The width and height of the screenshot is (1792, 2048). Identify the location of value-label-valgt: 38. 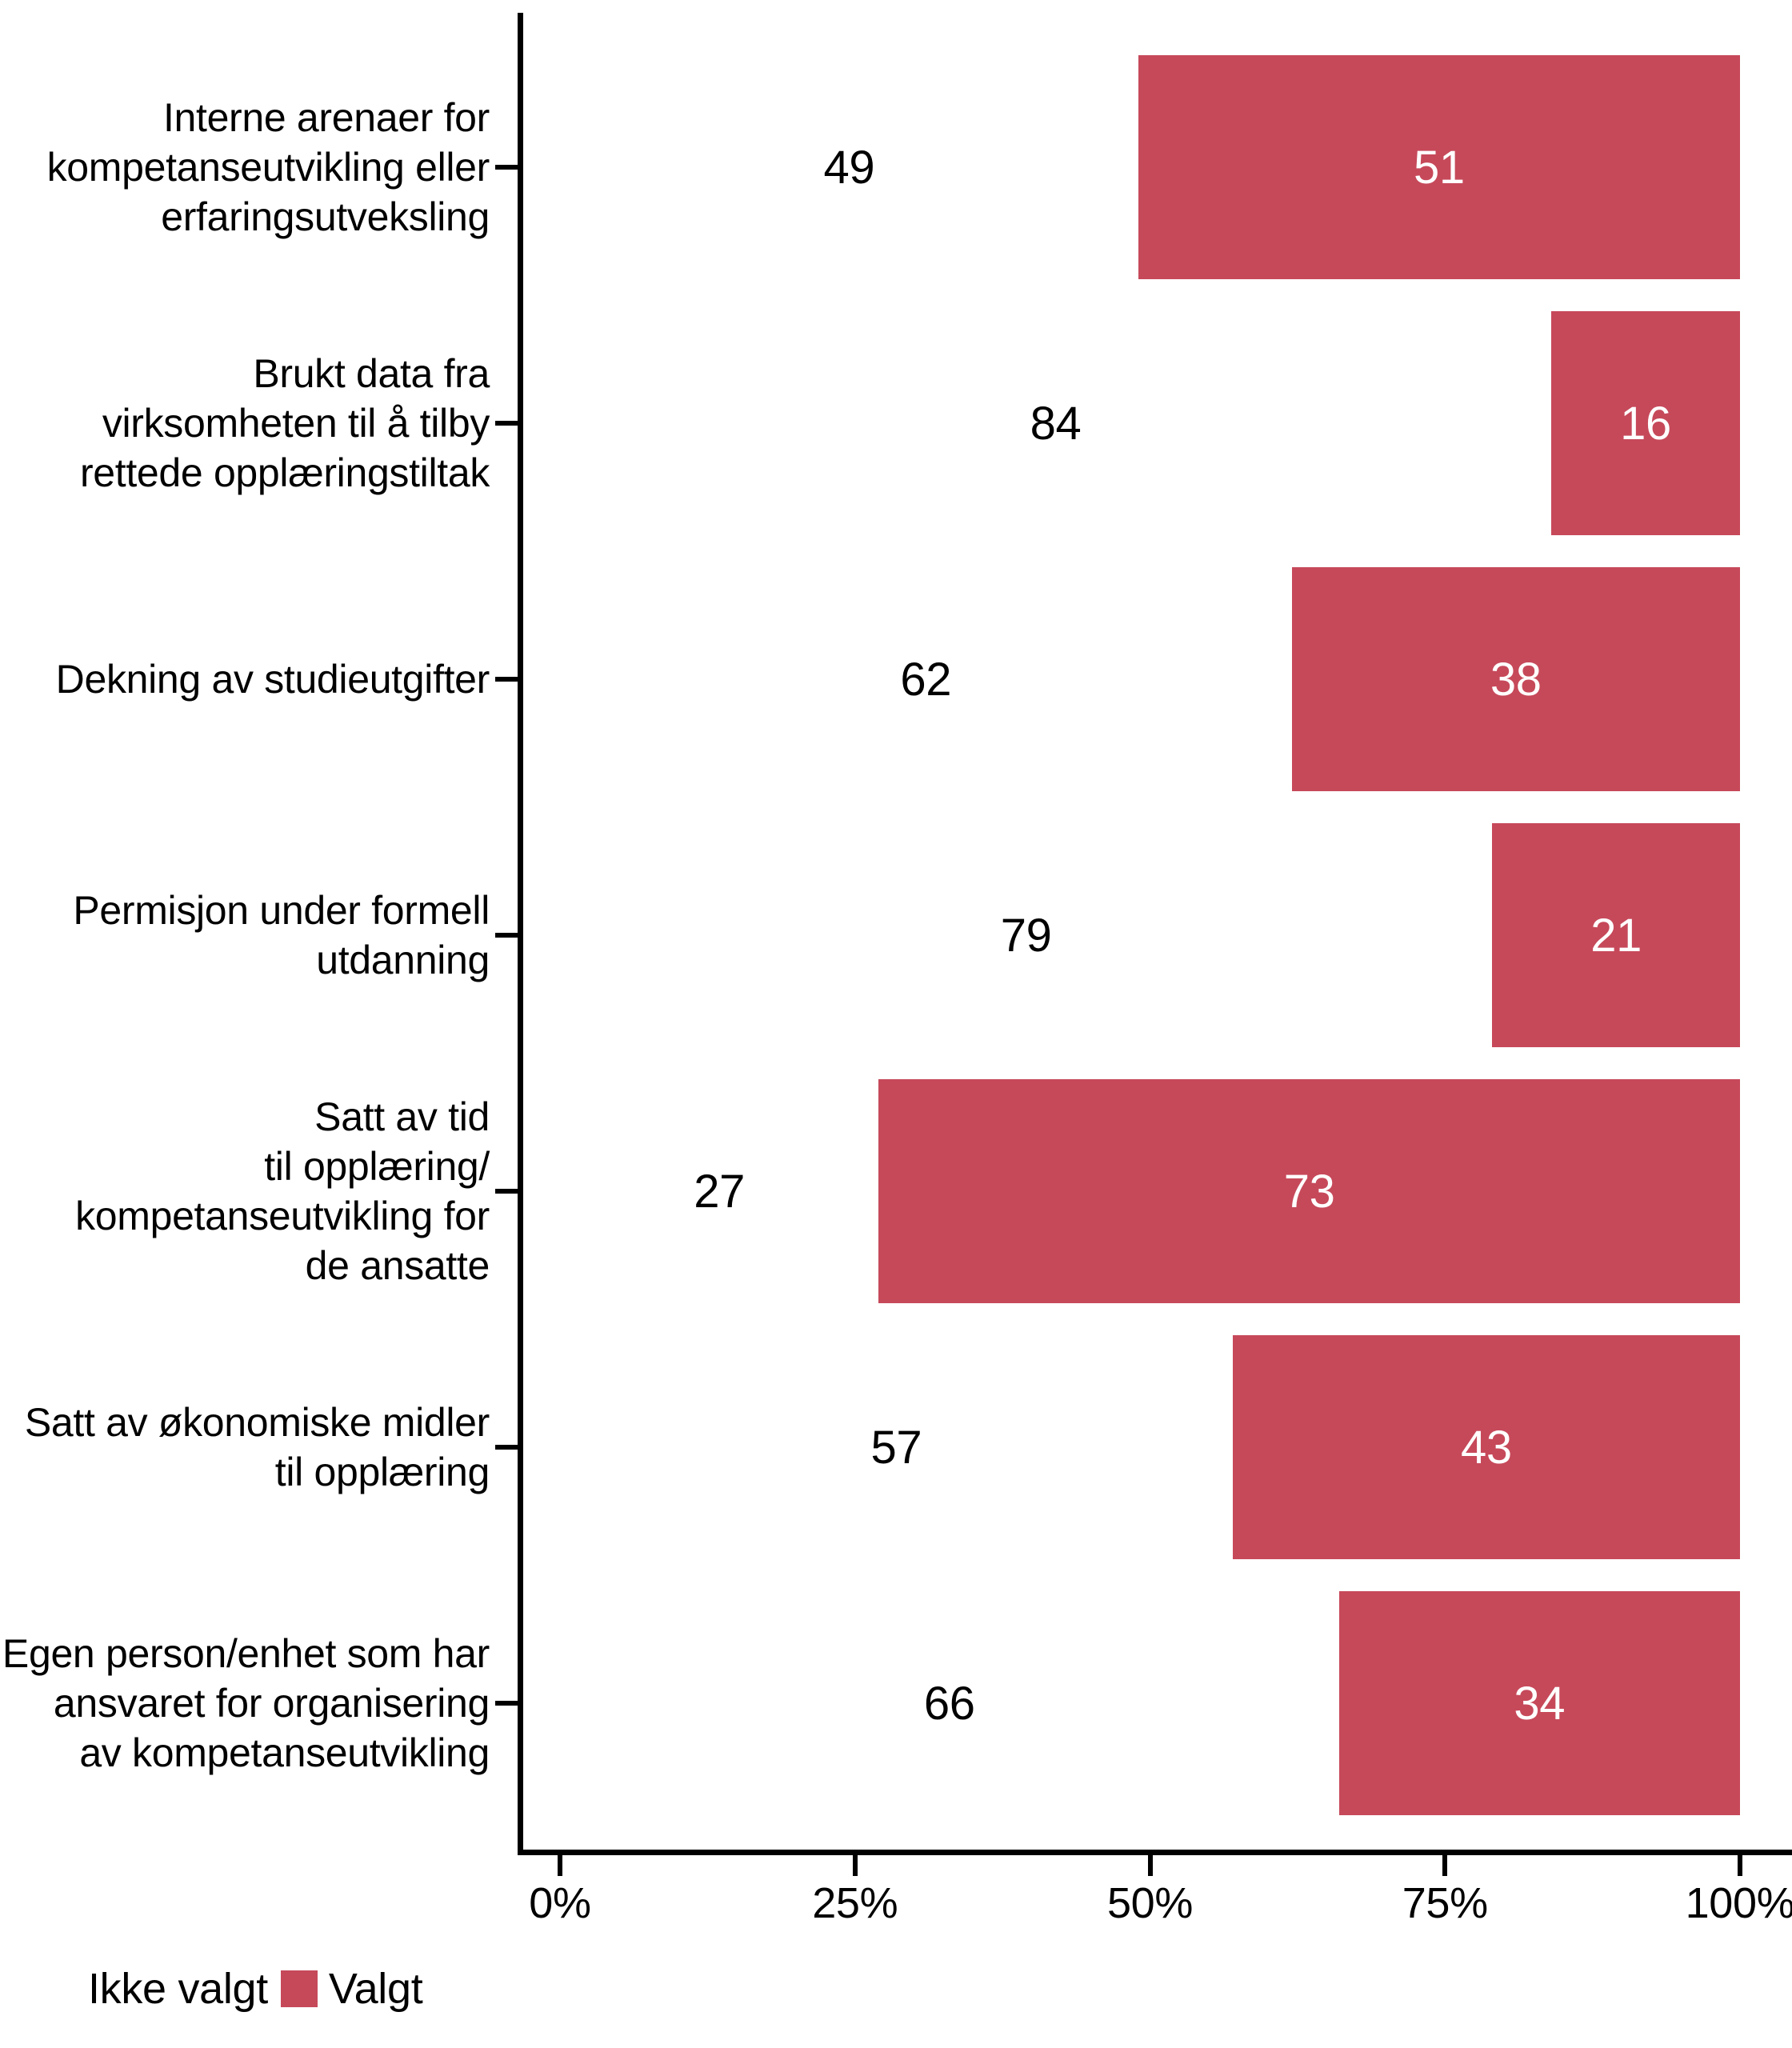
(1516, 679).